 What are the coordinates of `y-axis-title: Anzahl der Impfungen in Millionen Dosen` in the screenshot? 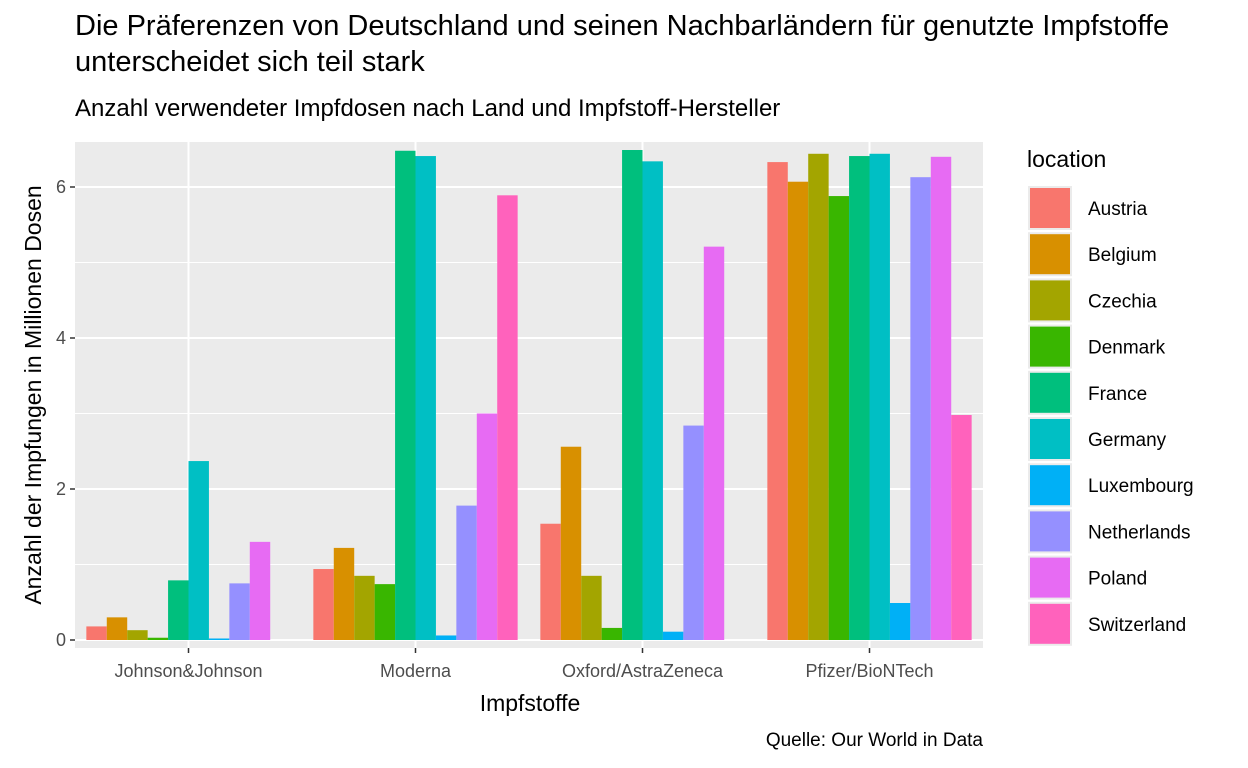 It's located at (33, 394).